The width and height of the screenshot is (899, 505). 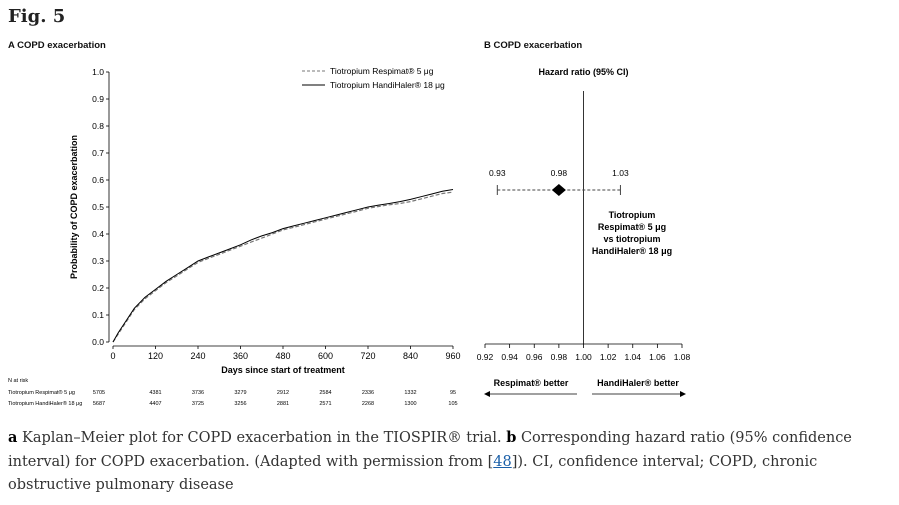 I want to click on legend-label-respimat: Tiotropium Respimat® 5 μg, so click(x=382, y=71).